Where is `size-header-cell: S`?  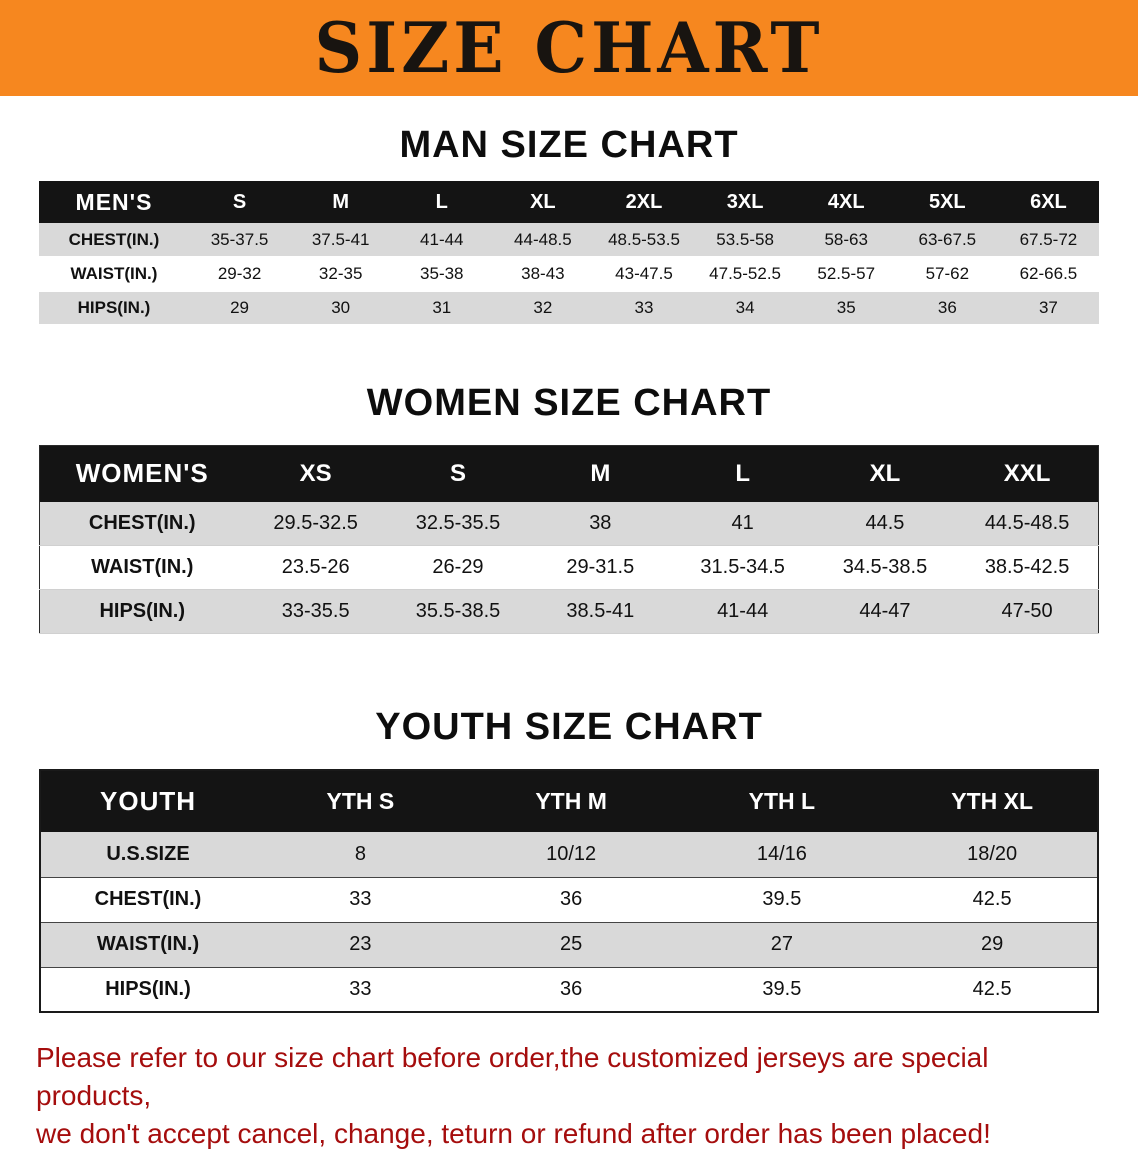
size-header-cell: S is located at coordinates (458, 473).